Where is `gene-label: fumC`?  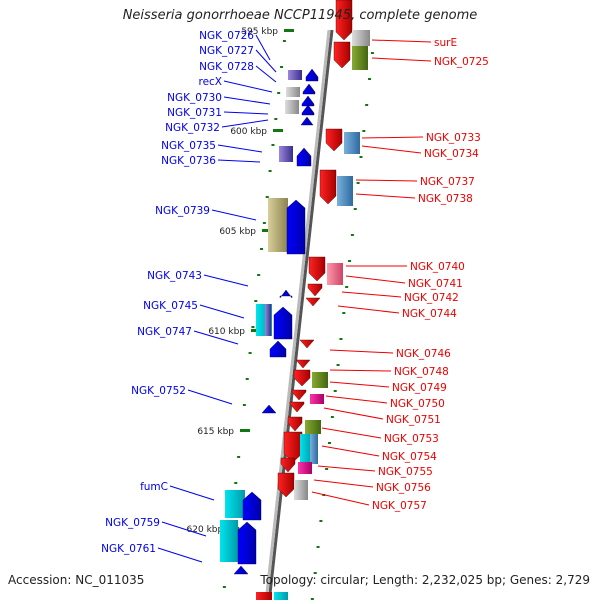 gene-label: fumC is located at coordinates (154, 487).